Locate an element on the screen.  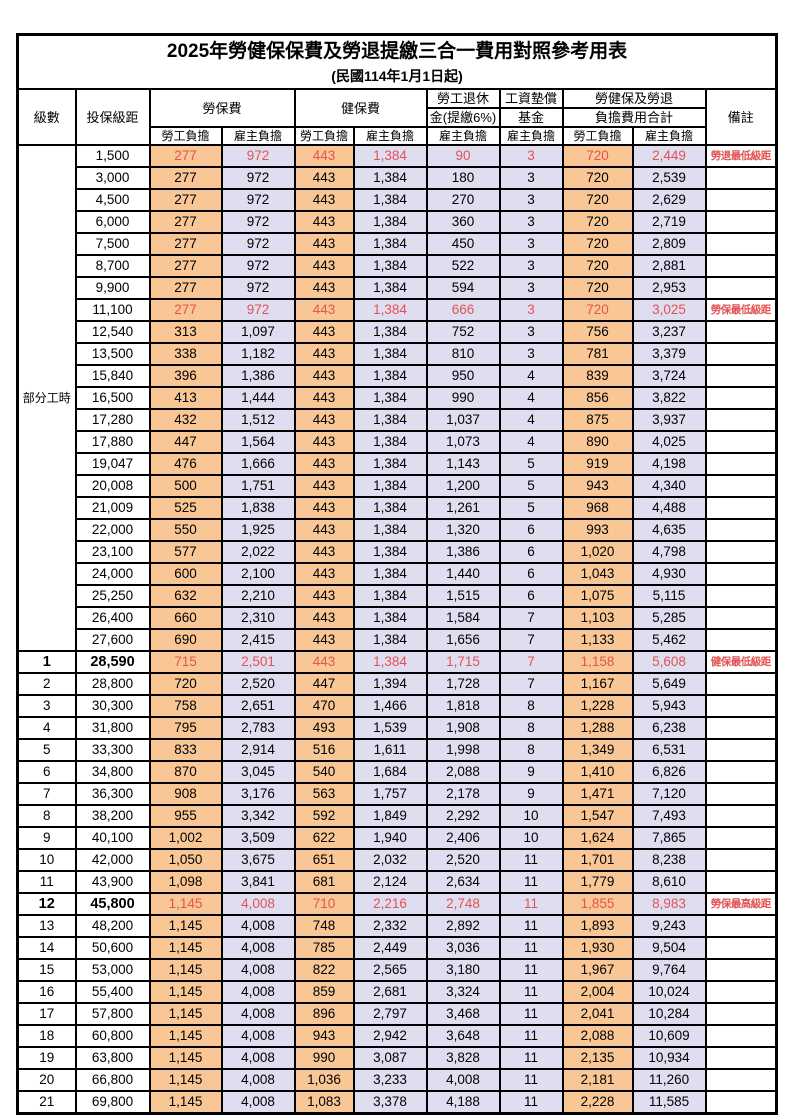
cell-total-employee: 720 is located at coordinates (597, 222).